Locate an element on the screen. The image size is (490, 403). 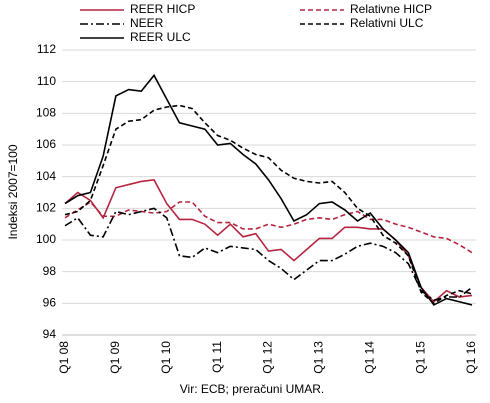
x-tick-label: Q1 09 is located at coordinates (115, 357).